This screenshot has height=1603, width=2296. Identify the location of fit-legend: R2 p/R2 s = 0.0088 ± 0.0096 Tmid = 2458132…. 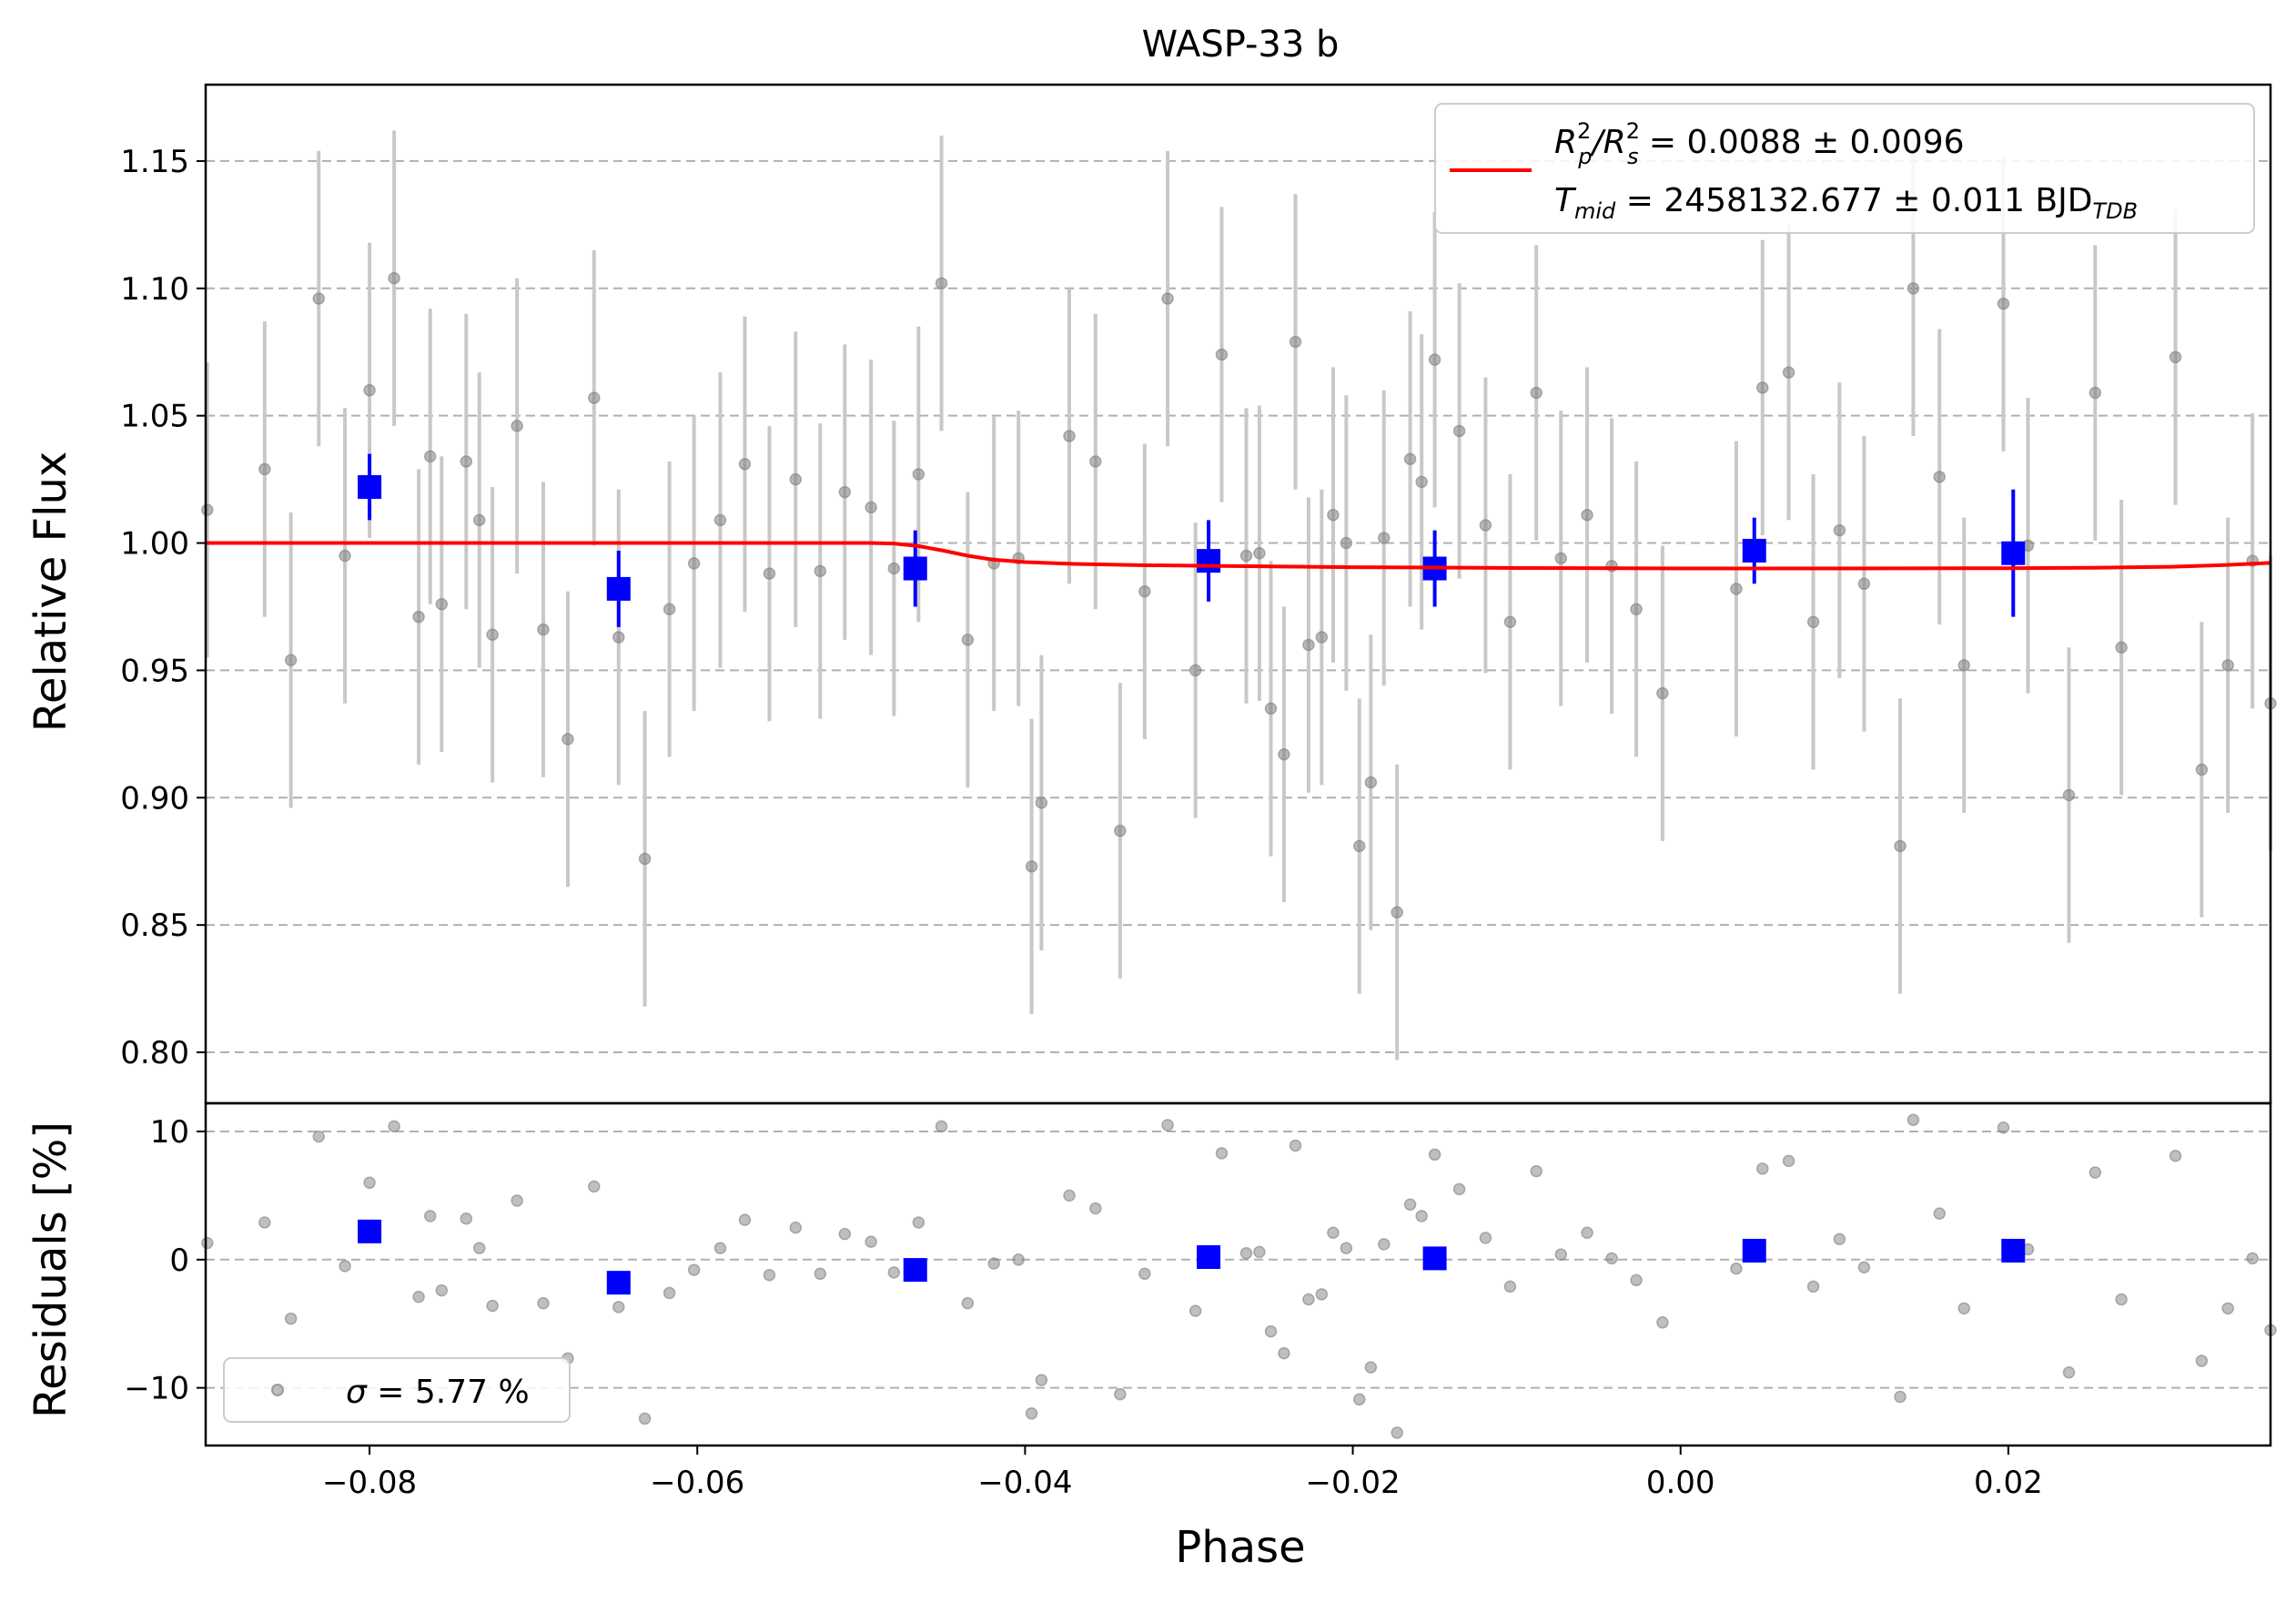
(1845, 168).